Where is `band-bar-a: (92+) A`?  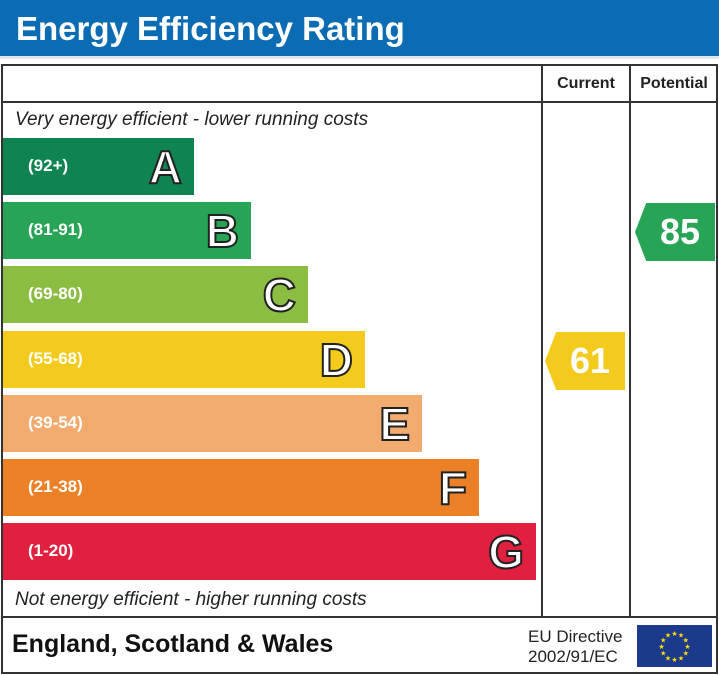
band-bar-a: (92+) A is located at coordinates (98, 166).